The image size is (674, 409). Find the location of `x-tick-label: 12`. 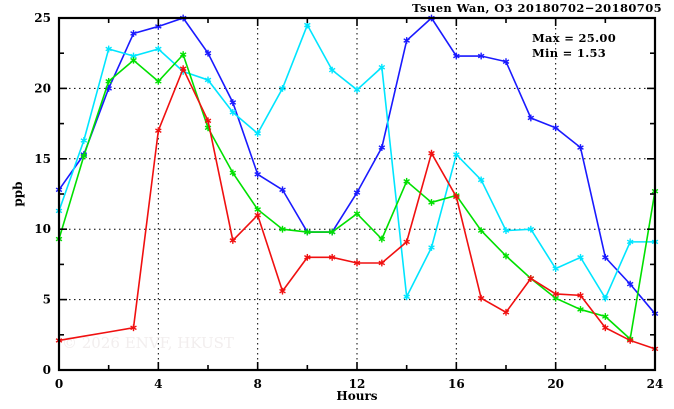

x-tick-label: 12 is located at coordinates (357, 384).